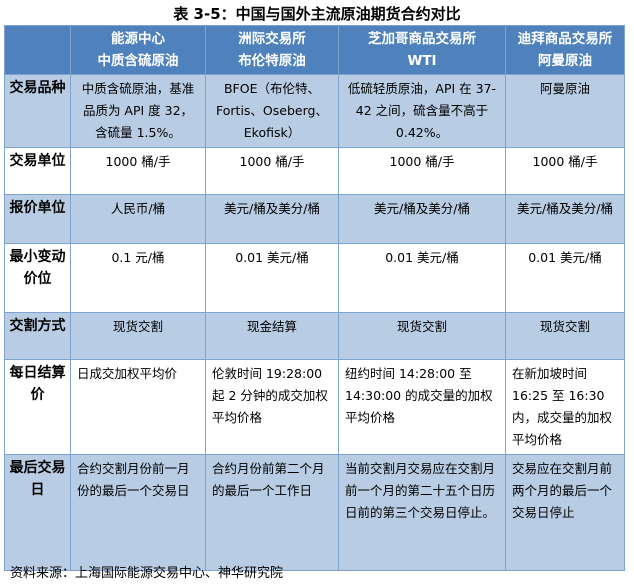 Image resolution: width=634 pixels, height=586 pixels. I want to click on header-dme: 迪拜商品交易所 阿曼原油, so click(565, 50).